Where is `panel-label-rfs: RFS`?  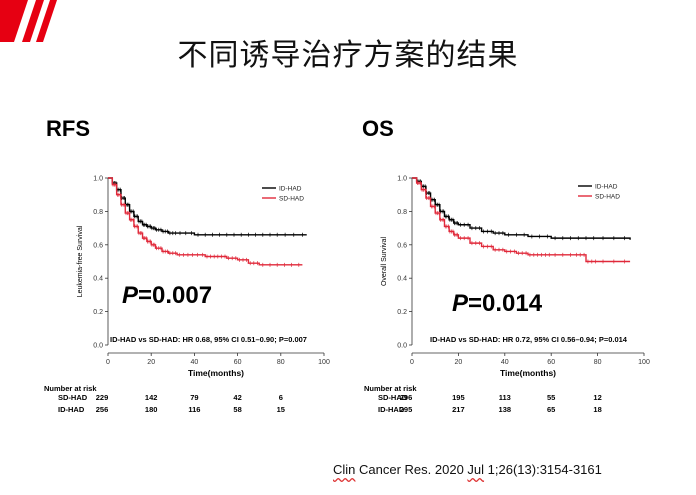
panel-label-rfs: RFS is located at coordinates (68, 128).